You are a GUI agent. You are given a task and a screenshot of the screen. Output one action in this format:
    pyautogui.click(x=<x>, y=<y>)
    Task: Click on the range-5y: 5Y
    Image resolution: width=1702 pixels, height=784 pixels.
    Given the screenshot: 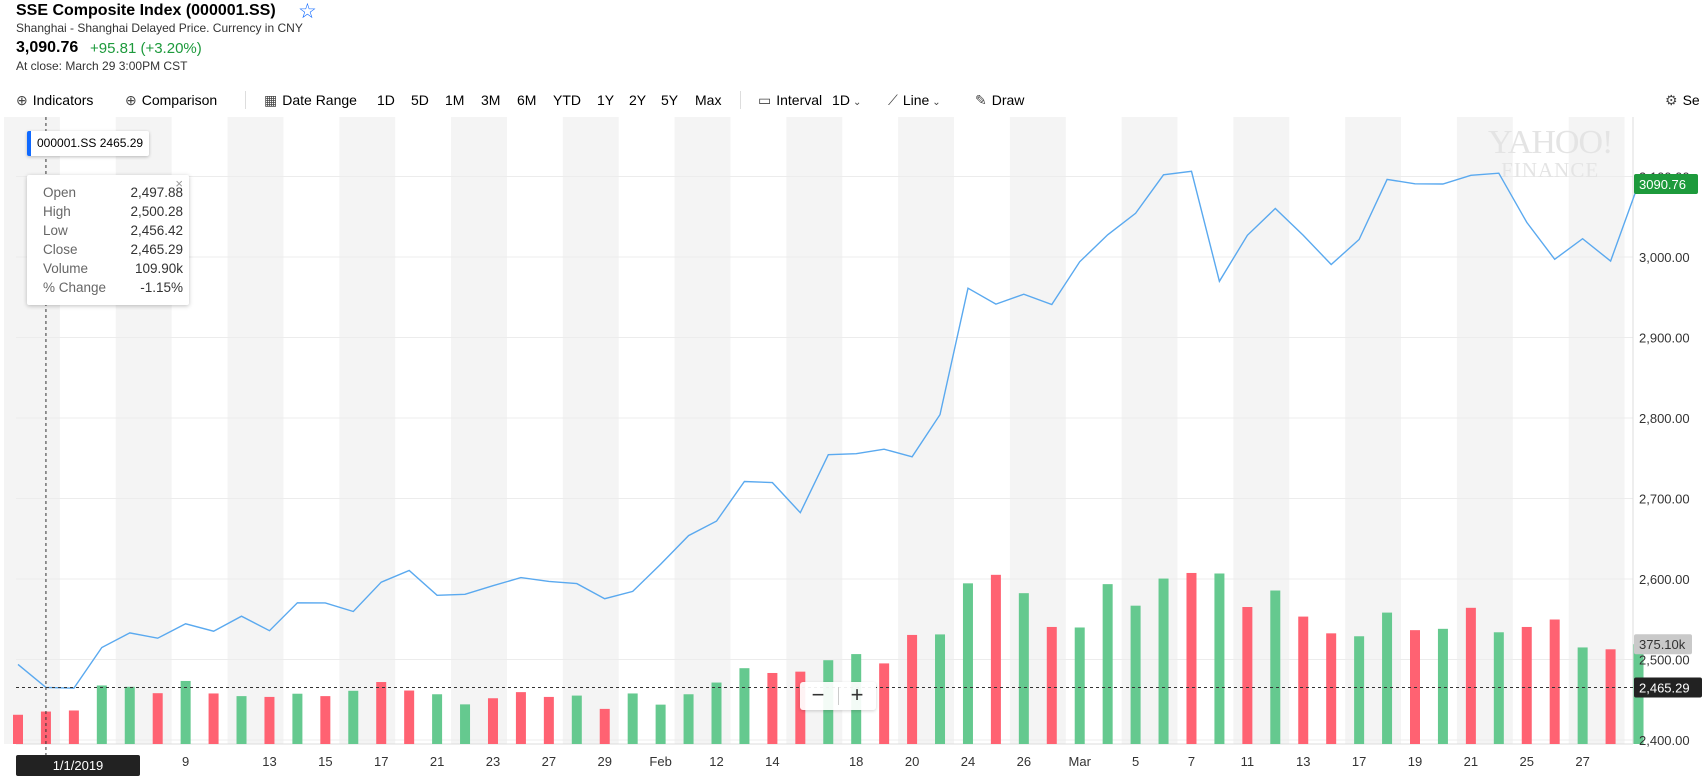 What is the action you would take?
    pyautogui.click(x=670, y=100)
    